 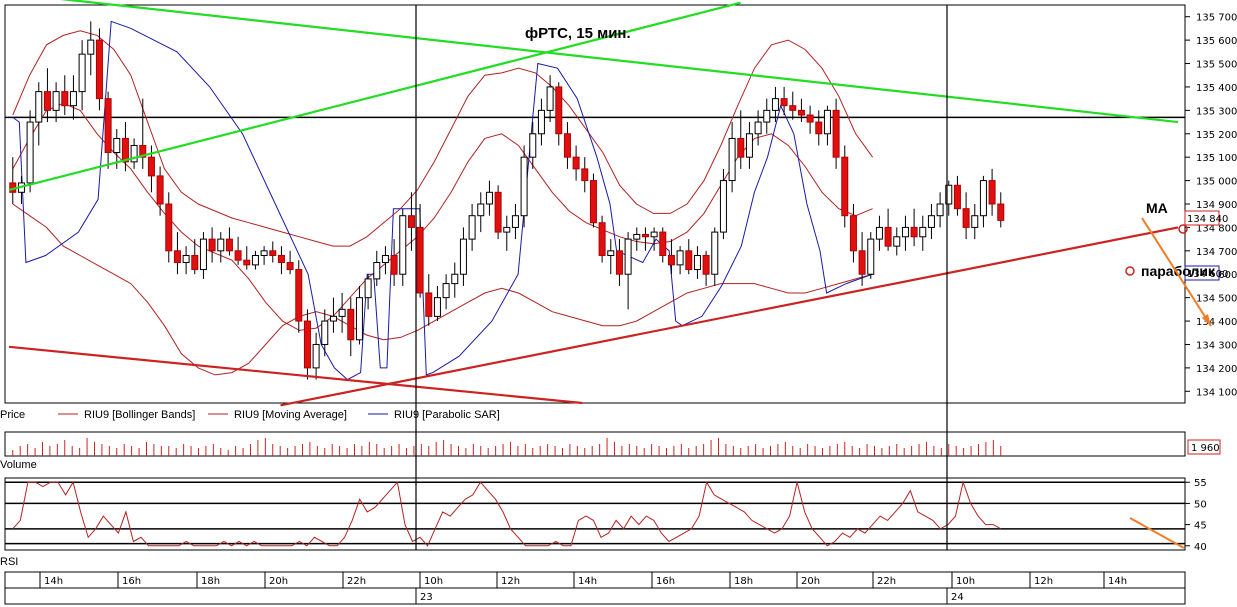 What do you see at coordinates (810, 581) in the screenshot?
I see `hour-label: 20h` at bounding box center [810, 581].